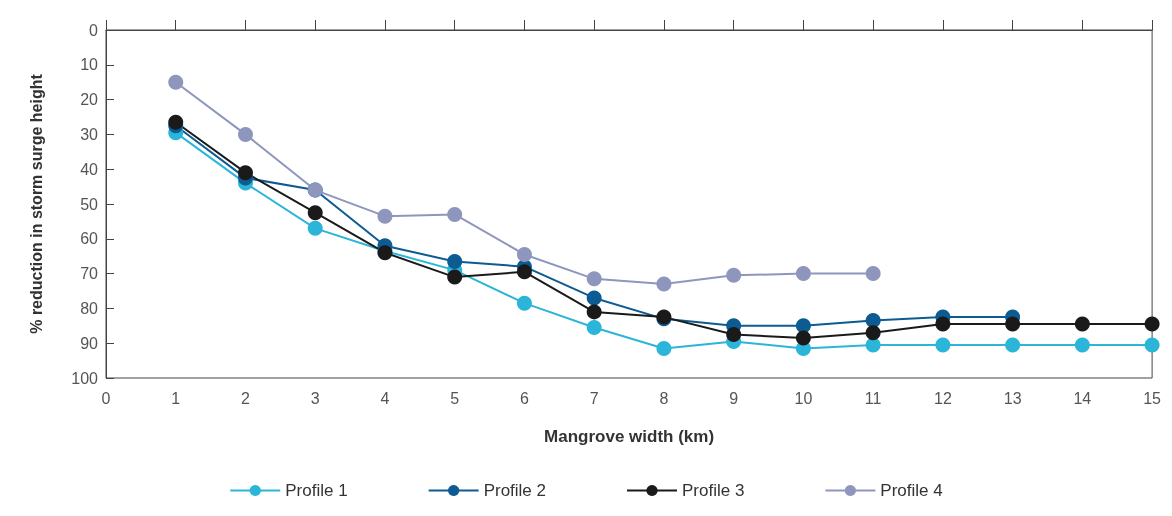 The width and height of the screenshot is (1172, 516). I want to click on y-tick-label: 70, so click(89, 274).